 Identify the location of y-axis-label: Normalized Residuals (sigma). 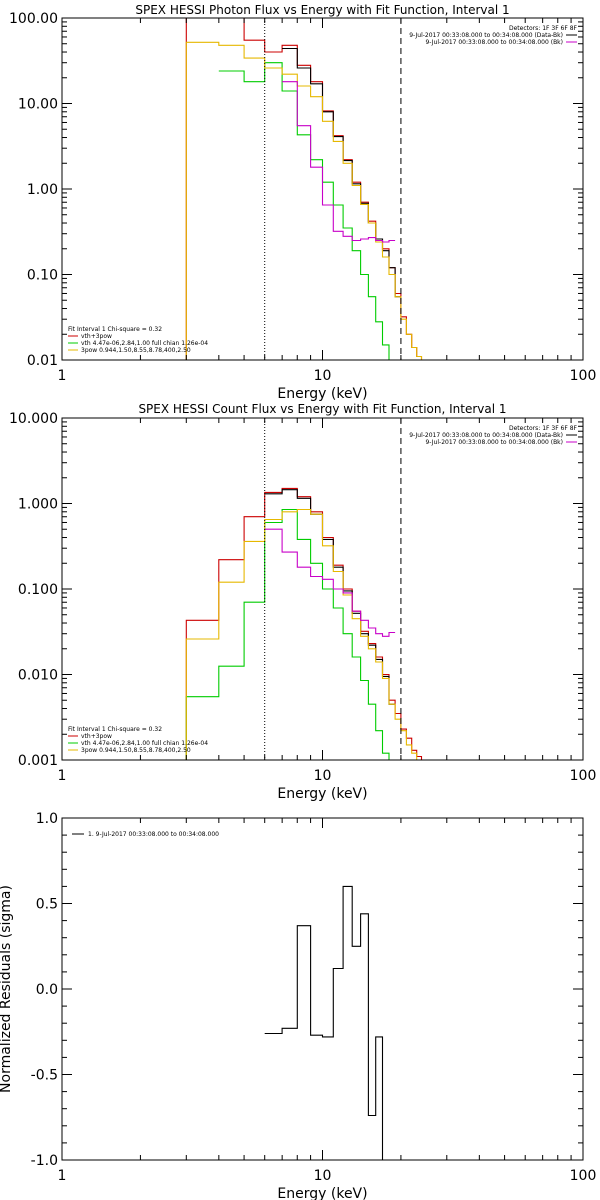
(7, 989).